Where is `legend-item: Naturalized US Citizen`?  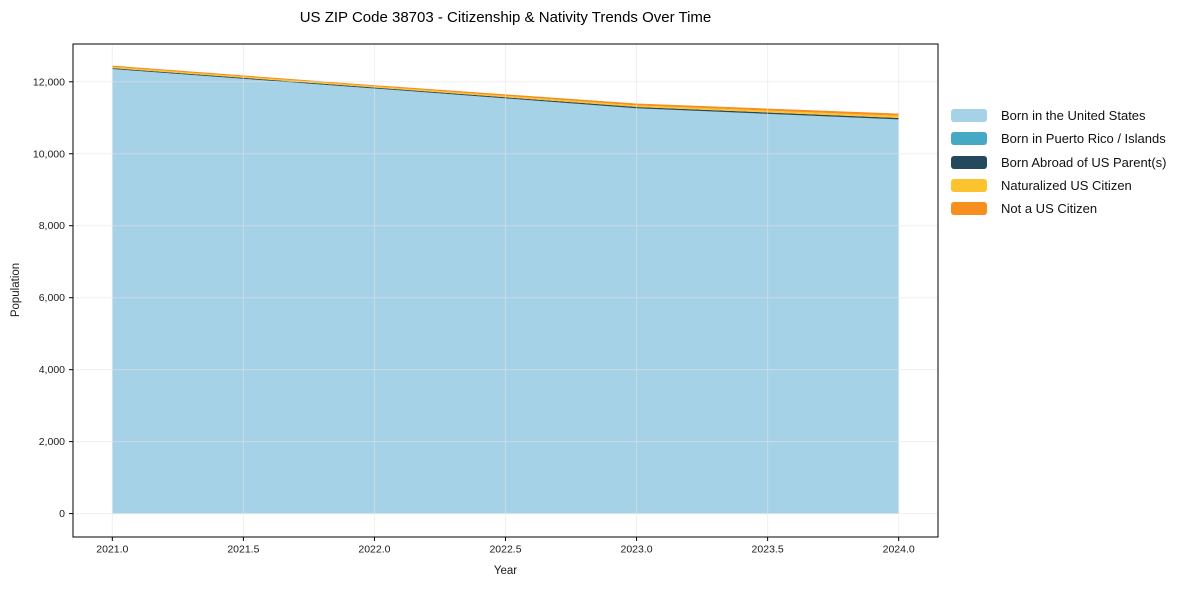
legend-item: Naturalized US Citizen is located at coordinates (1058, 185).